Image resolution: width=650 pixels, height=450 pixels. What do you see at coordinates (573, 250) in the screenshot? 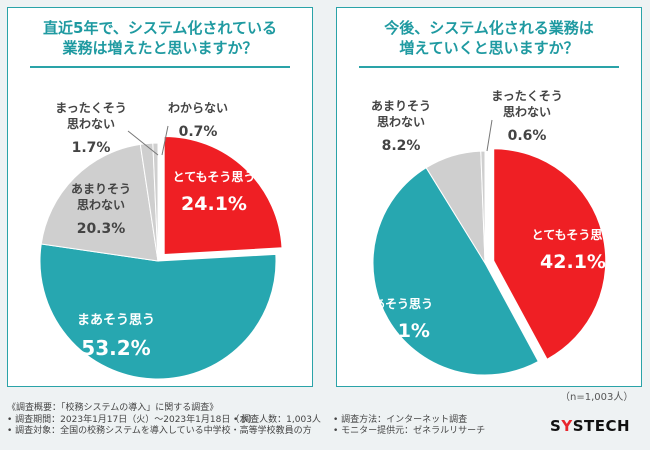
I see `slice-label: とてもそう思う 42.1%` at bounding box center [573, 250].